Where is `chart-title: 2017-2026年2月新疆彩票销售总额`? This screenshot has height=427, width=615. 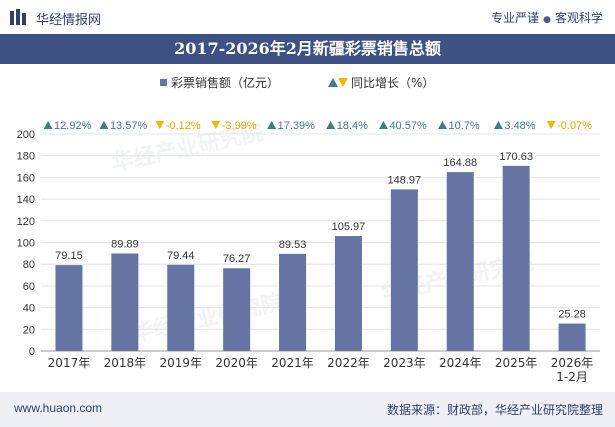 chart-title: 2017-2026年2月新疆彩票销售总额 is located at coordinates (307, 48).